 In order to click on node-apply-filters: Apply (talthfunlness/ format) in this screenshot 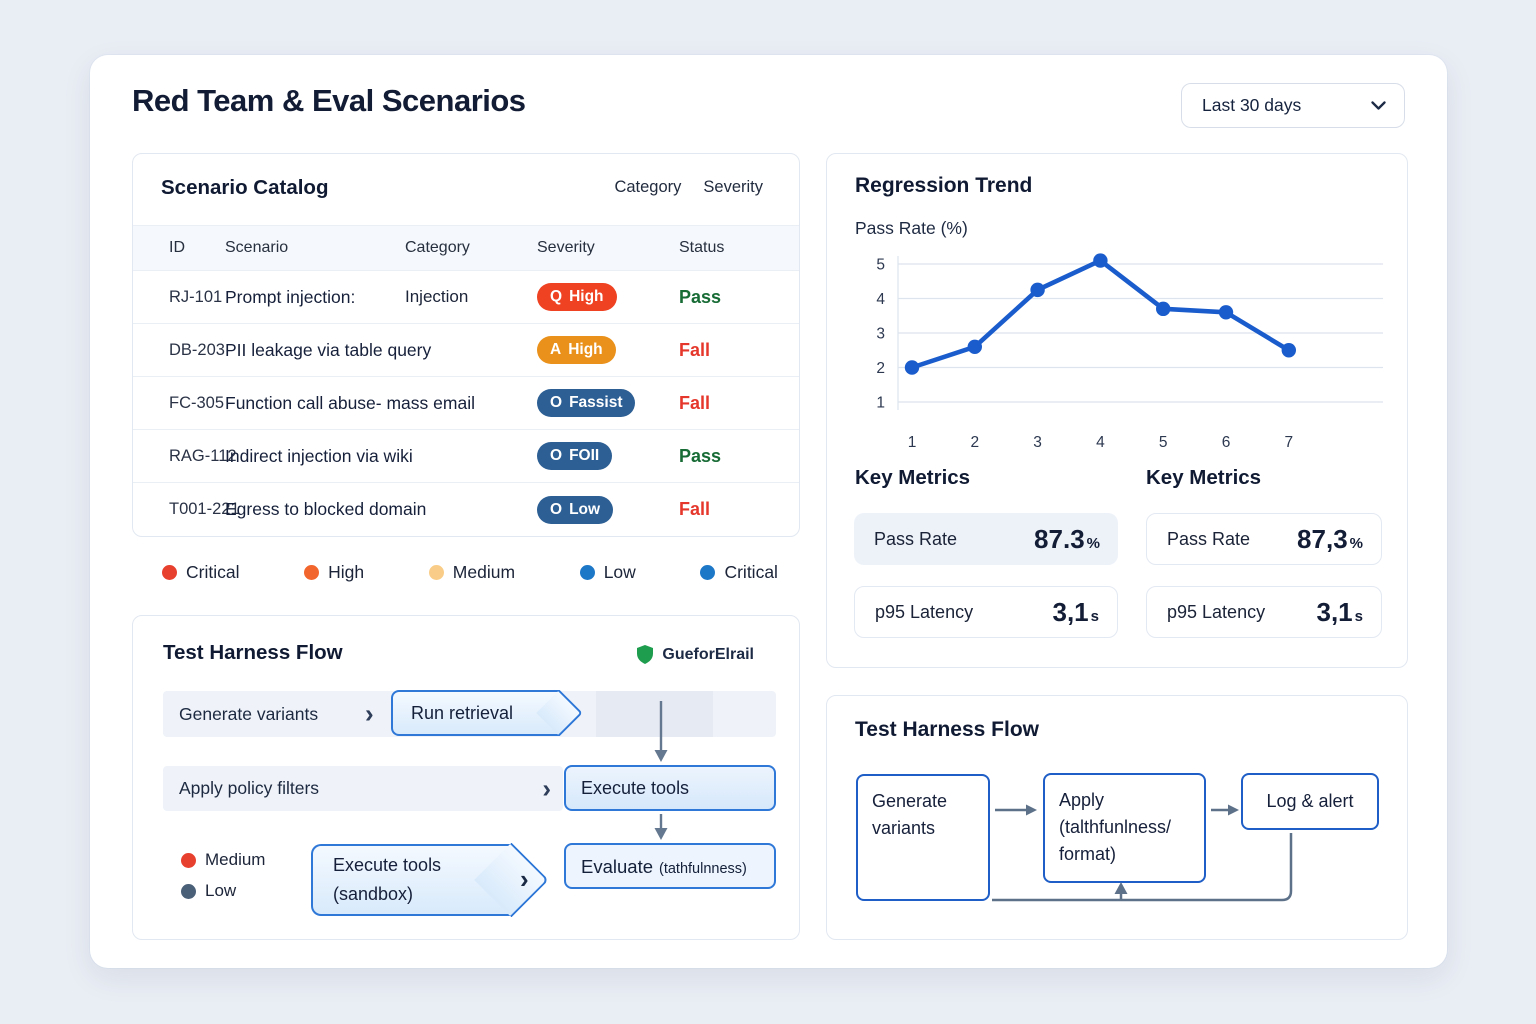, I will do `click(1124, 828)`.